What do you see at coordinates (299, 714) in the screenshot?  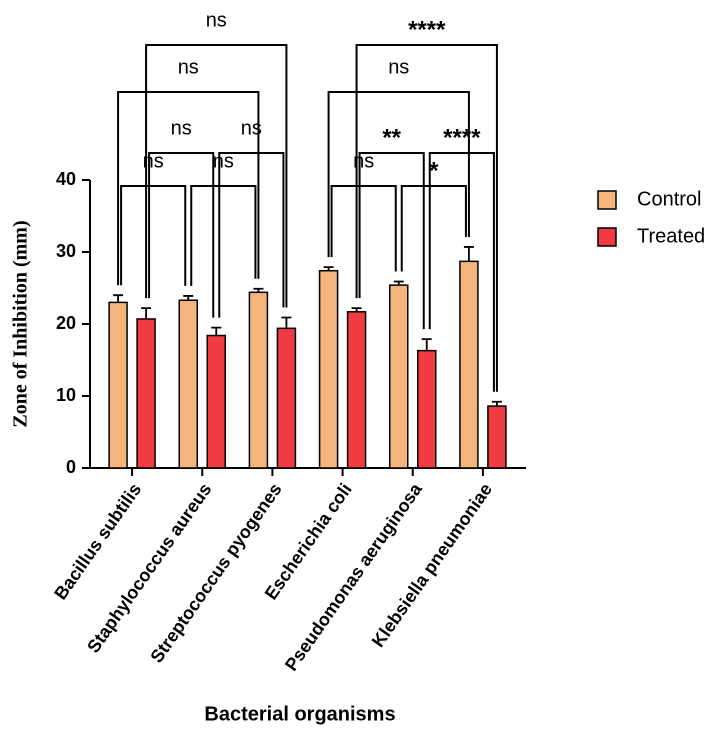 I see `x-axis-title: Bacterial organisms` at bounding box center [299, 714].